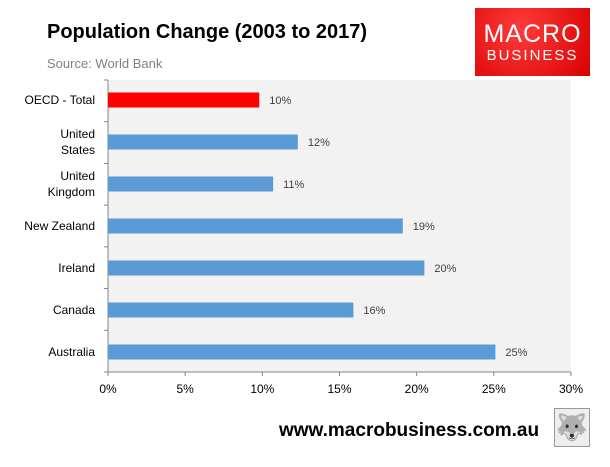  What do you see at coordinates (71, 192) in the screenshot?
I see `category-label: Kingdom` at bounding box center [71, 192].